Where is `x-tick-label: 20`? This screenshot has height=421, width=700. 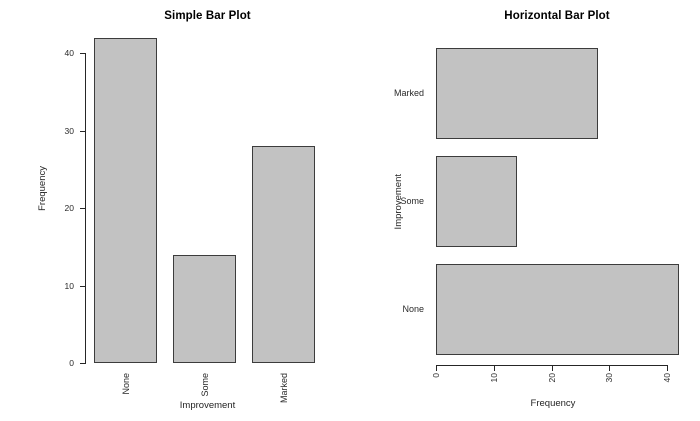
x-tick-label: 20 is located at coordinates (551, 378).